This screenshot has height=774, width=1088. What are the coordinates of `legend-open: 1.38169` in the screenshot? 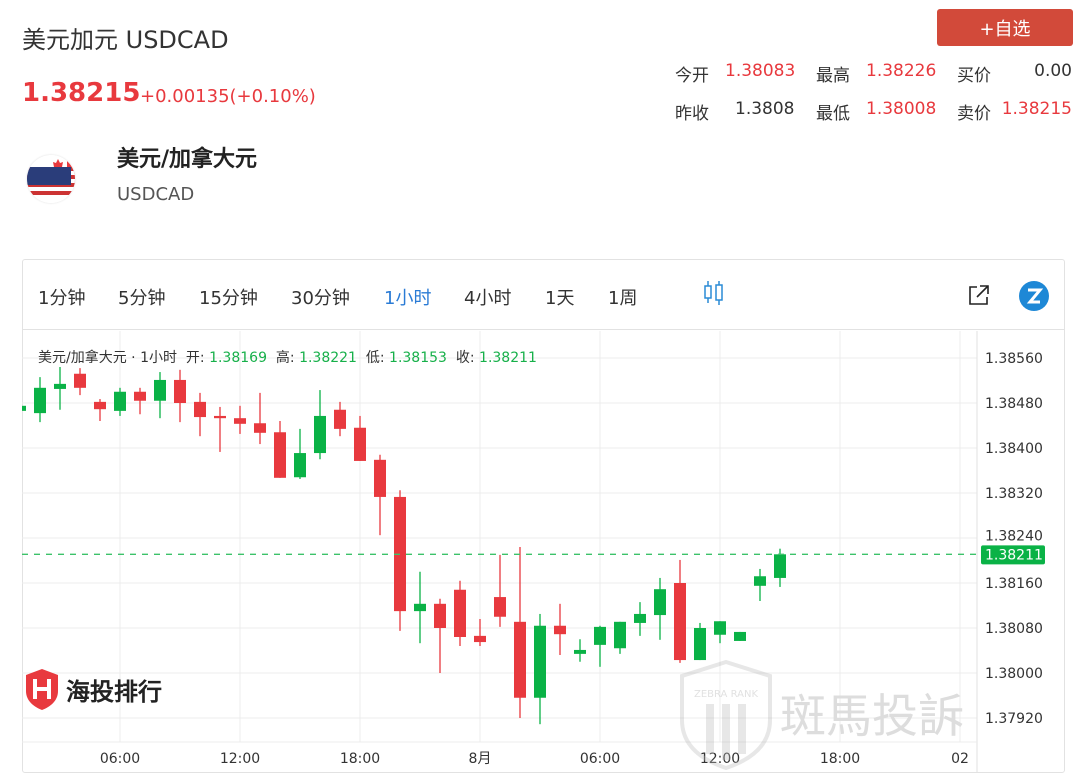 It's located at (238, 358).